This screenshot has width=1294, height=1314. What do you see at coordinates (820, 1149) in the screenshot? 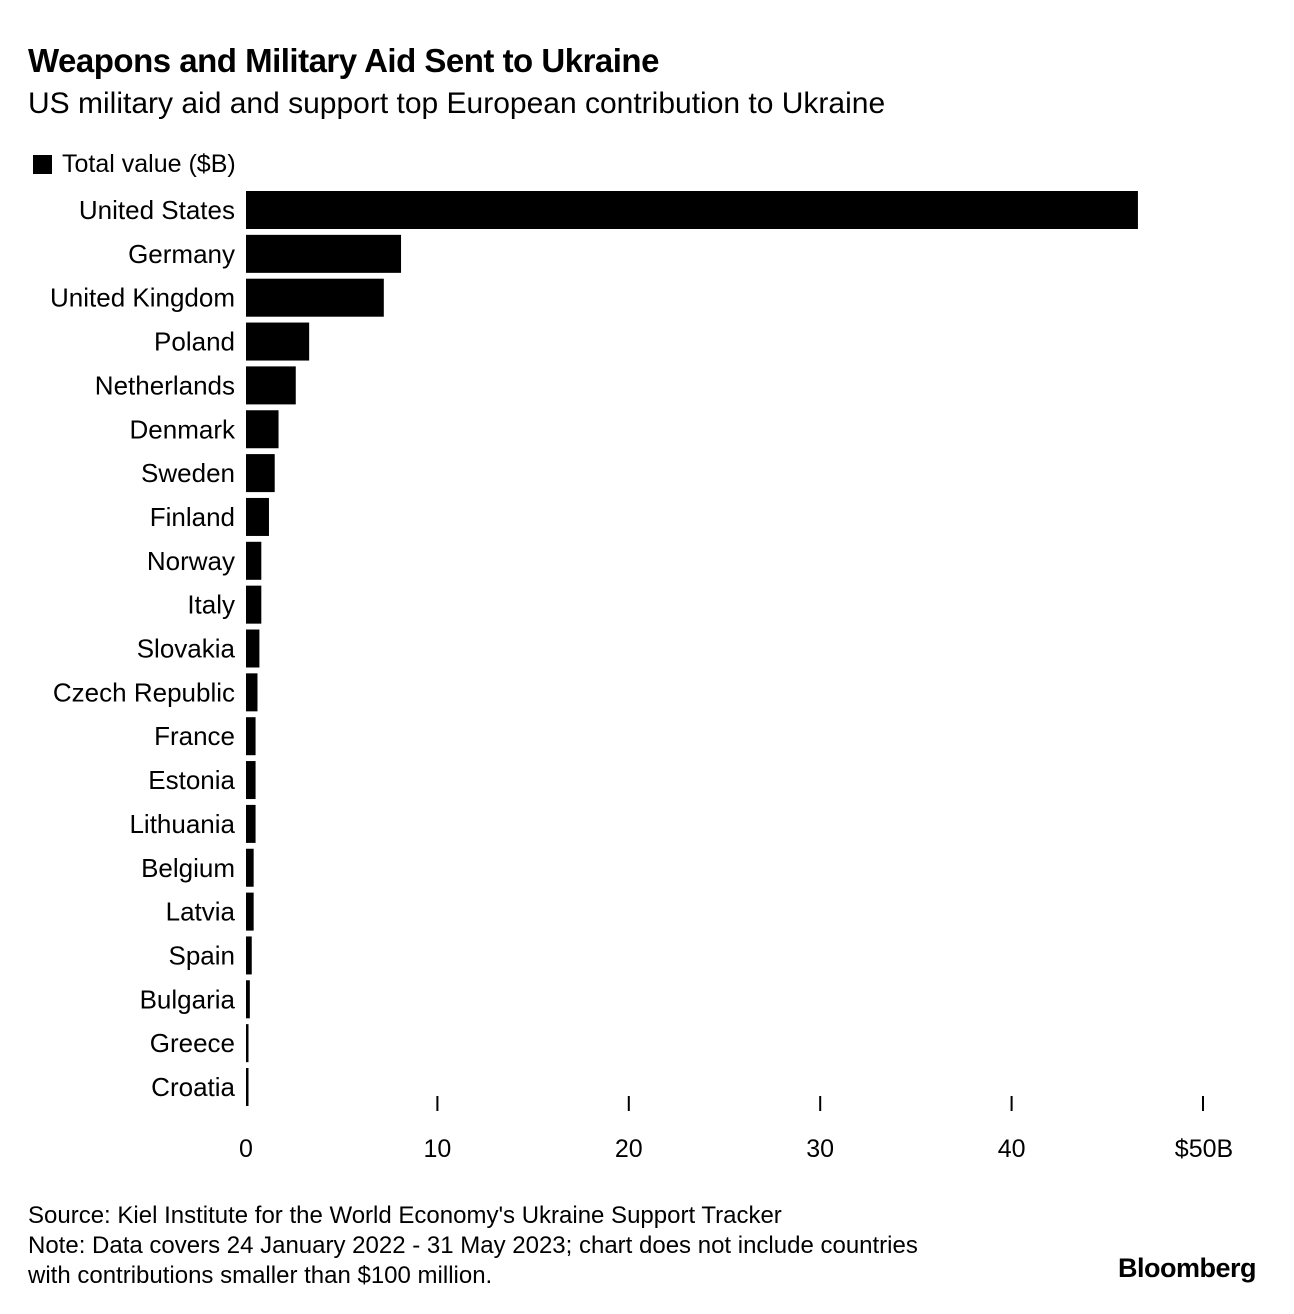
I see `x-tick-label: 30` at bounding box center [820, 1149].